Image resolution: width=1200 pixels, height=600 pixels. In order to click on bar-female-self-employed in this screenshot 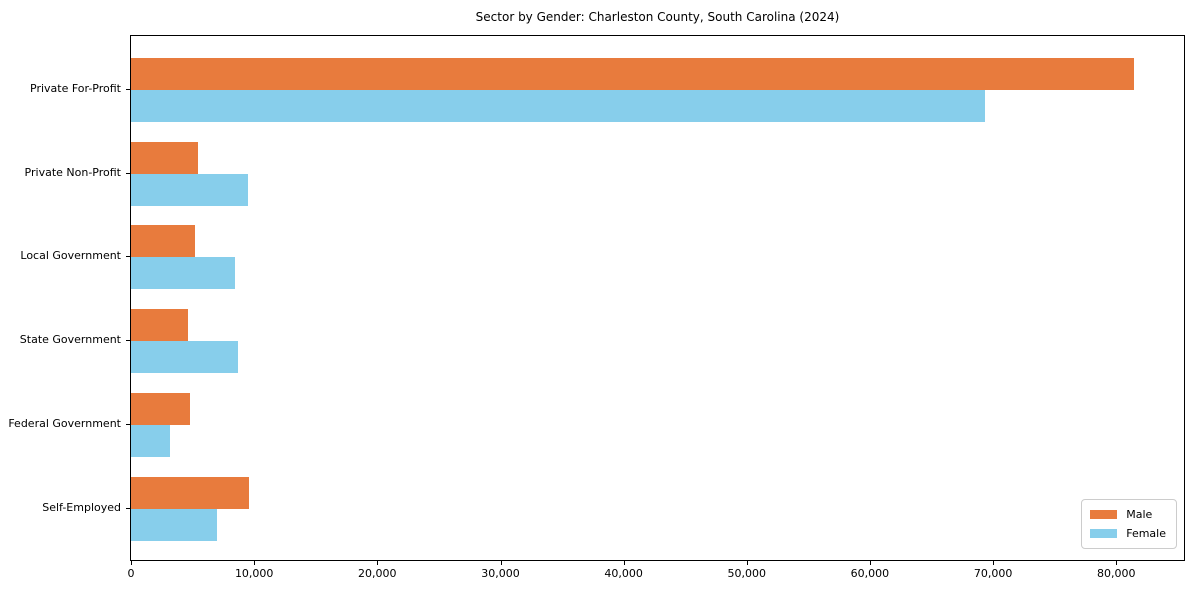, I will do `click(174, 524)`.